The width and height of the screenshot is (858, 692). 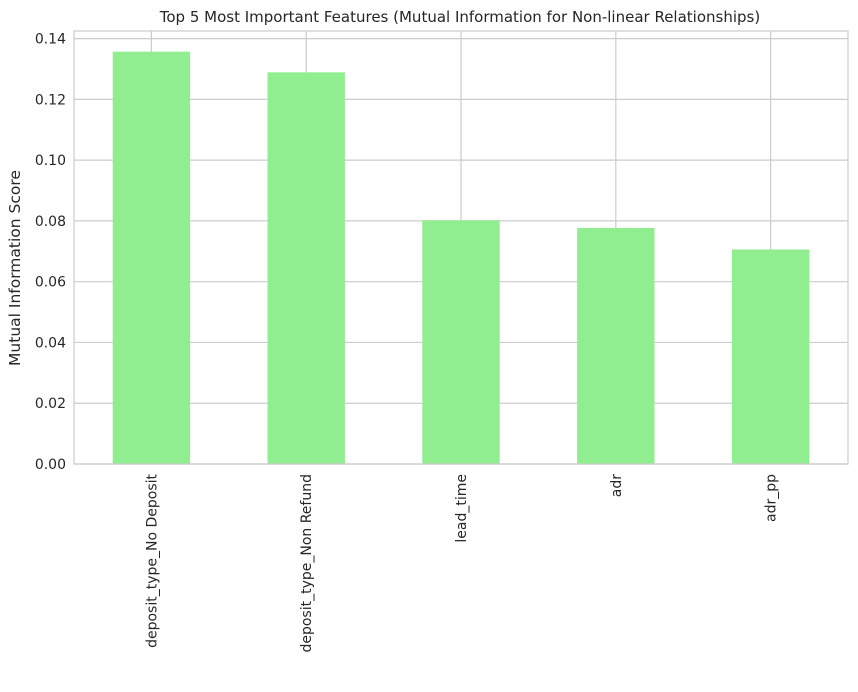 I want to click on x-tick-label: deposit_type_No Deposit, so click(x=152, y=560).